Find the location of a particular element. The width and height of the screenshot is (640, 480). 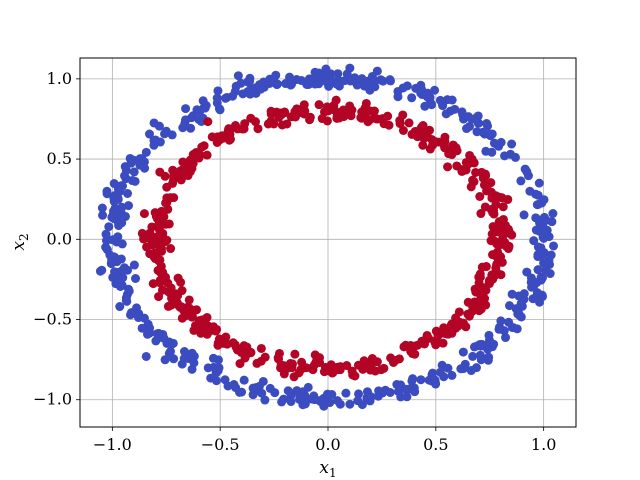

y-axis-label: x2 is located at coordinates (20, 241).